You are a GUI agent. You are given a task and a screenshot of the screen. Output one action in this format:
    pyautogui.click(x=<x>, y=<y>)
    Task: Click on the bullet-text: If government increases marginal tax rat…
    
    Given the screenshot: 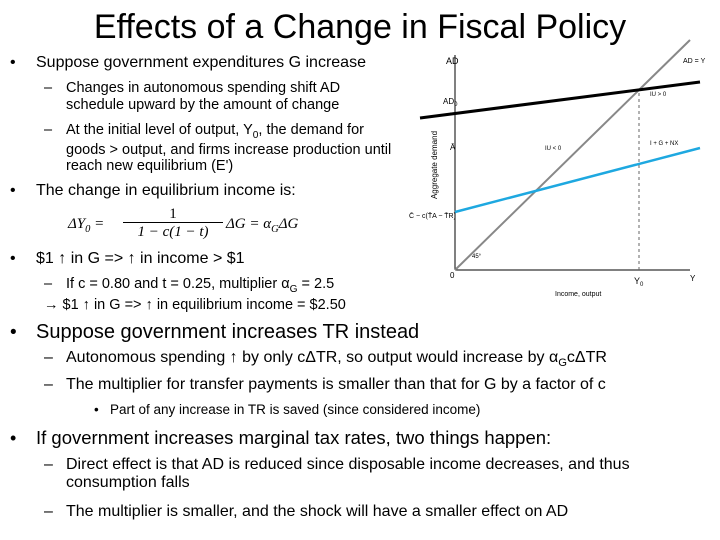 What is the action you would take?
    pyautogui.click(x=294, y=437)
    